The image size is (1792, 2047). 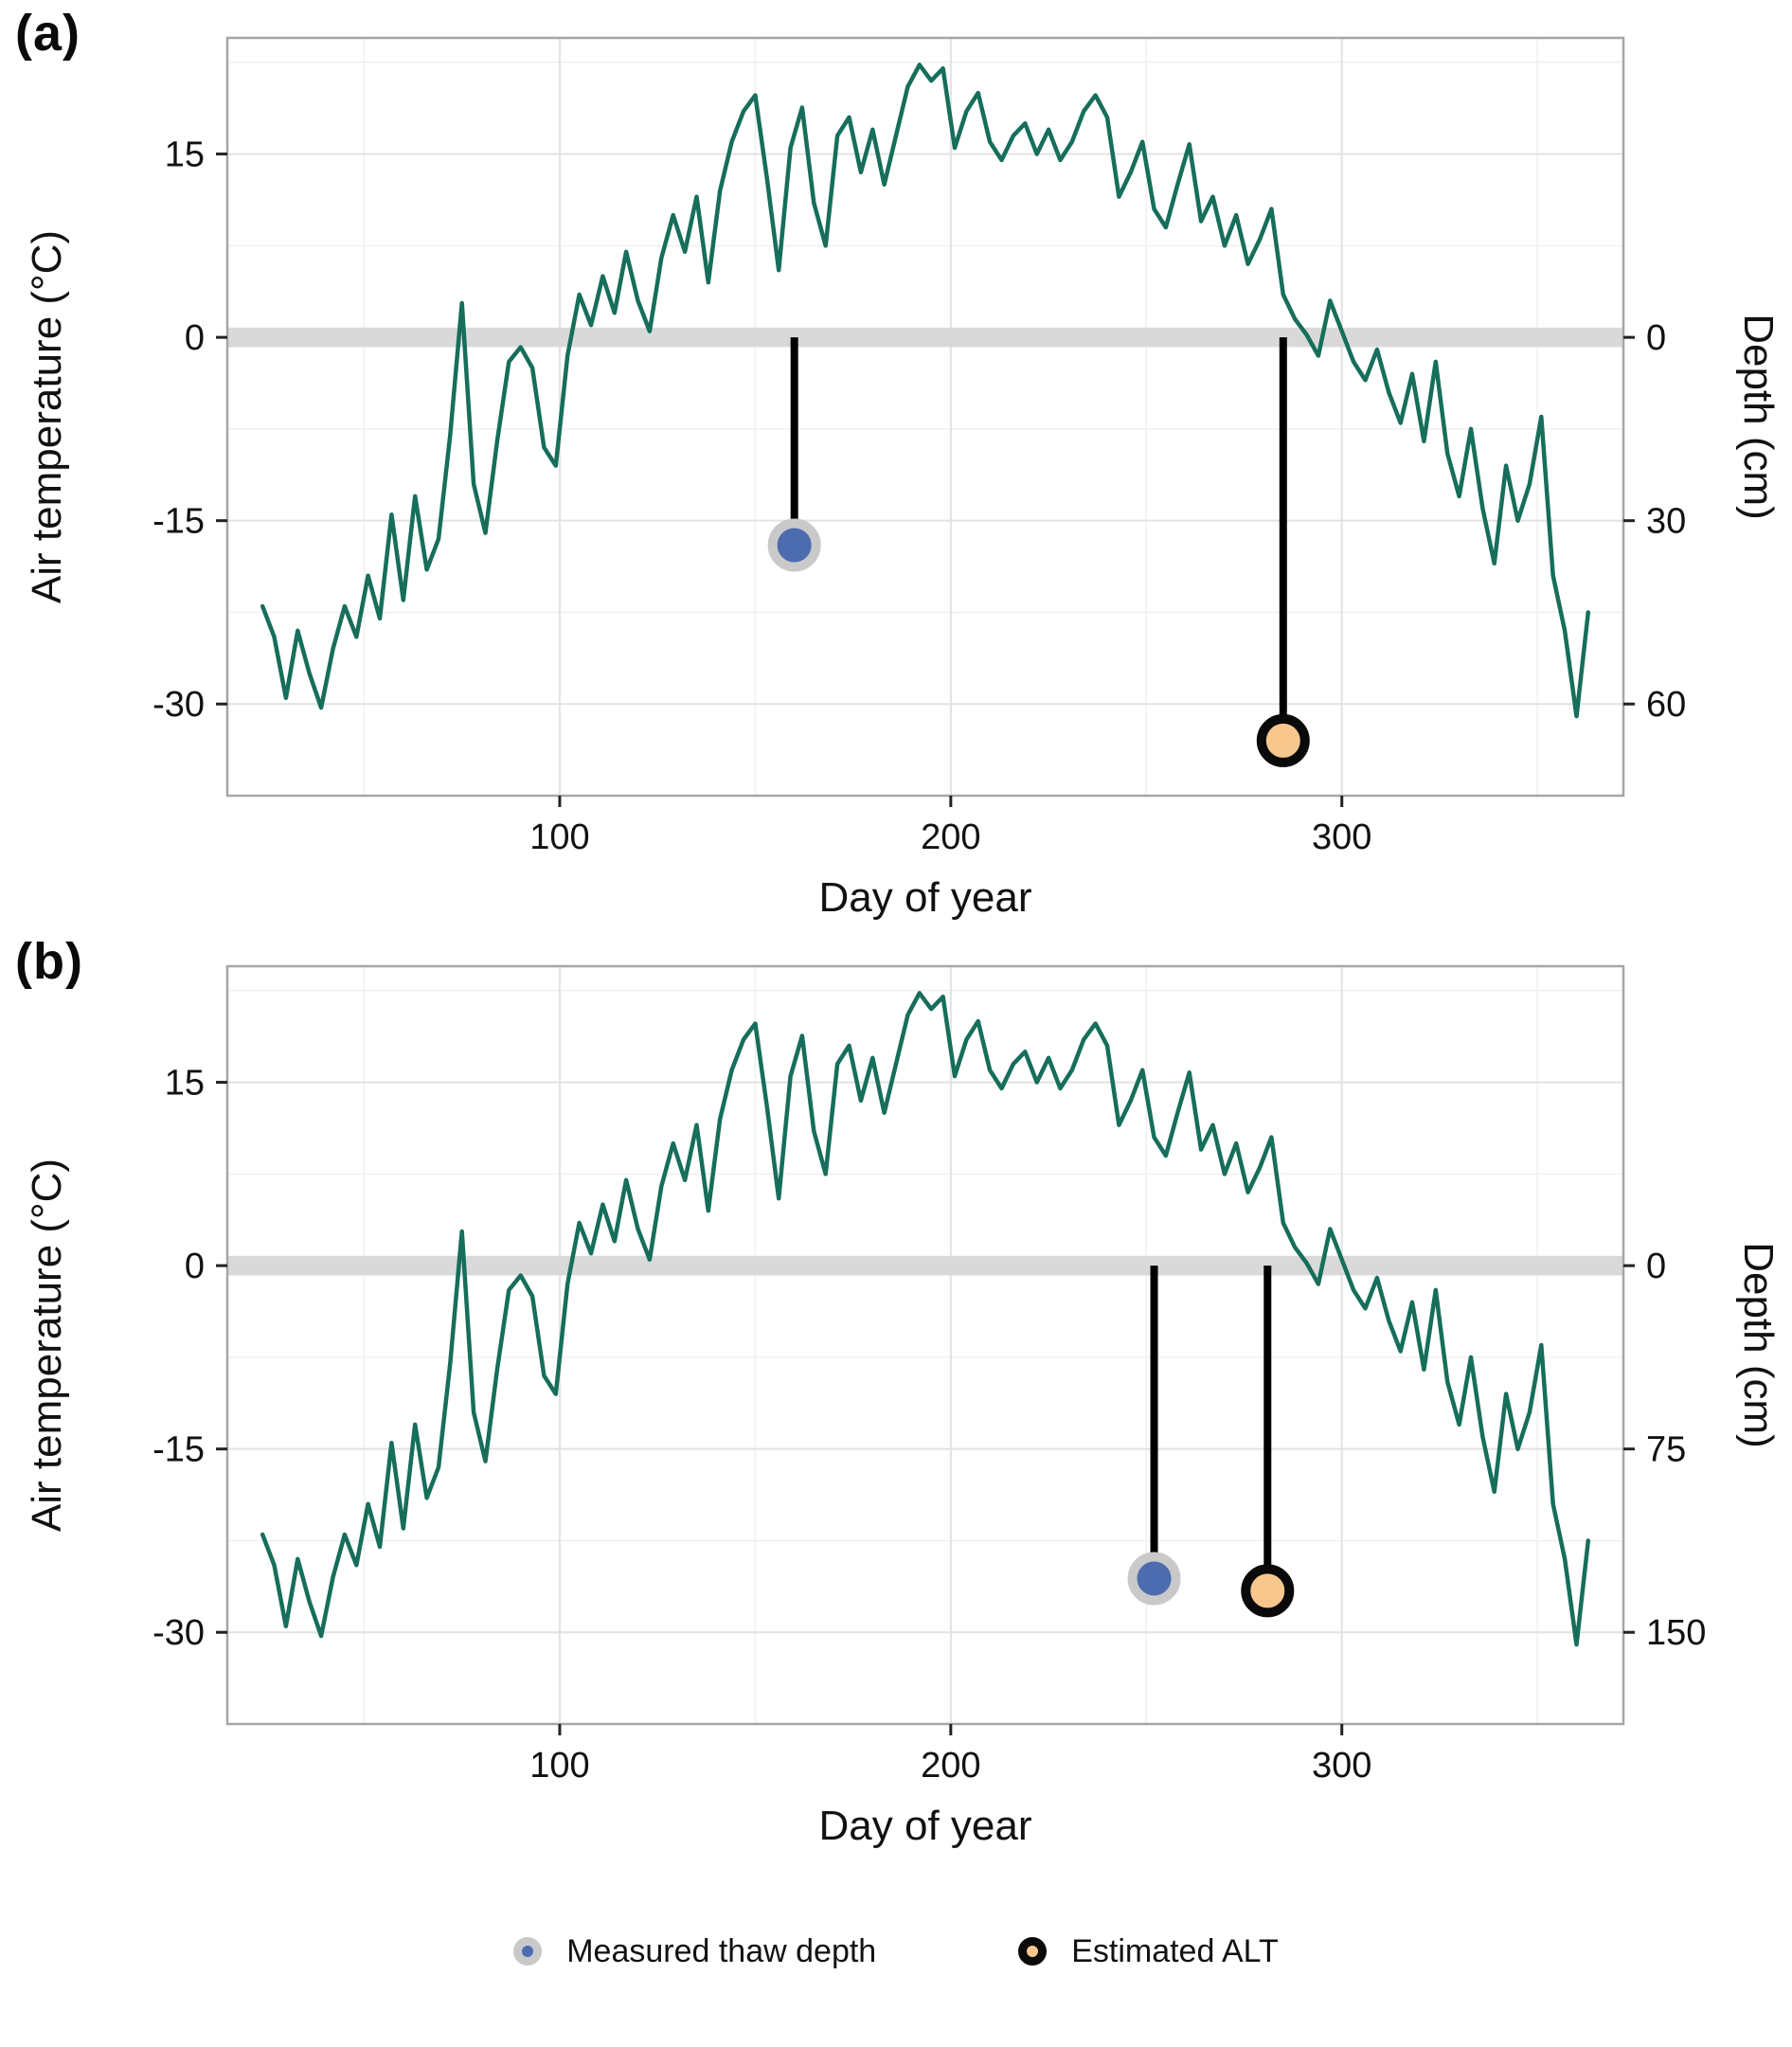 I want to click on panel-a-label: (a), so click(x=48, y=33).